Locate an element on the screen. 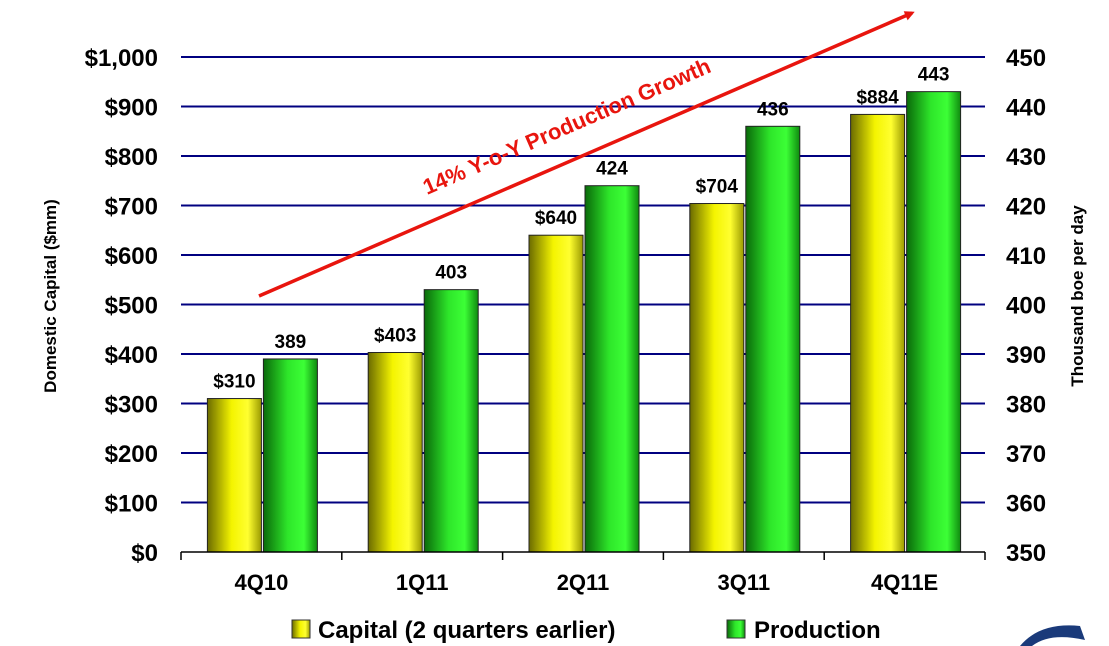  legend: Capital (2 quarters earlier) Production is located at coordinates (586, 630).